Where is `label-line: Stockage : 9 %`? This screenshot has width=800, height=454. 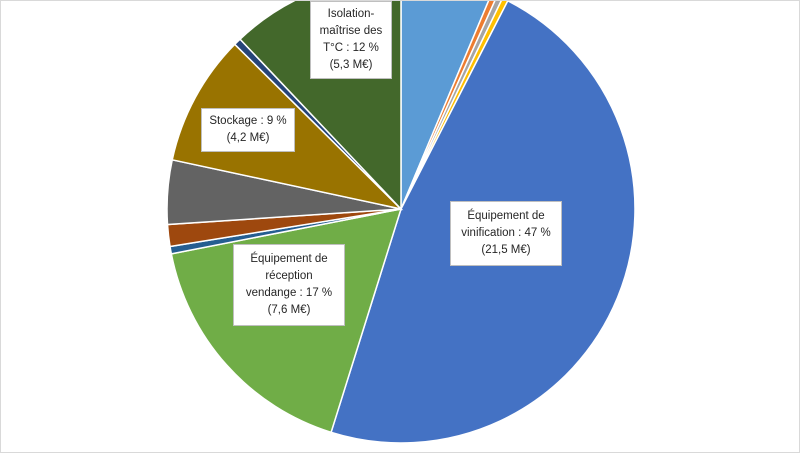
label-line: Stockage : 9 % is located at coordinates (248, 121).